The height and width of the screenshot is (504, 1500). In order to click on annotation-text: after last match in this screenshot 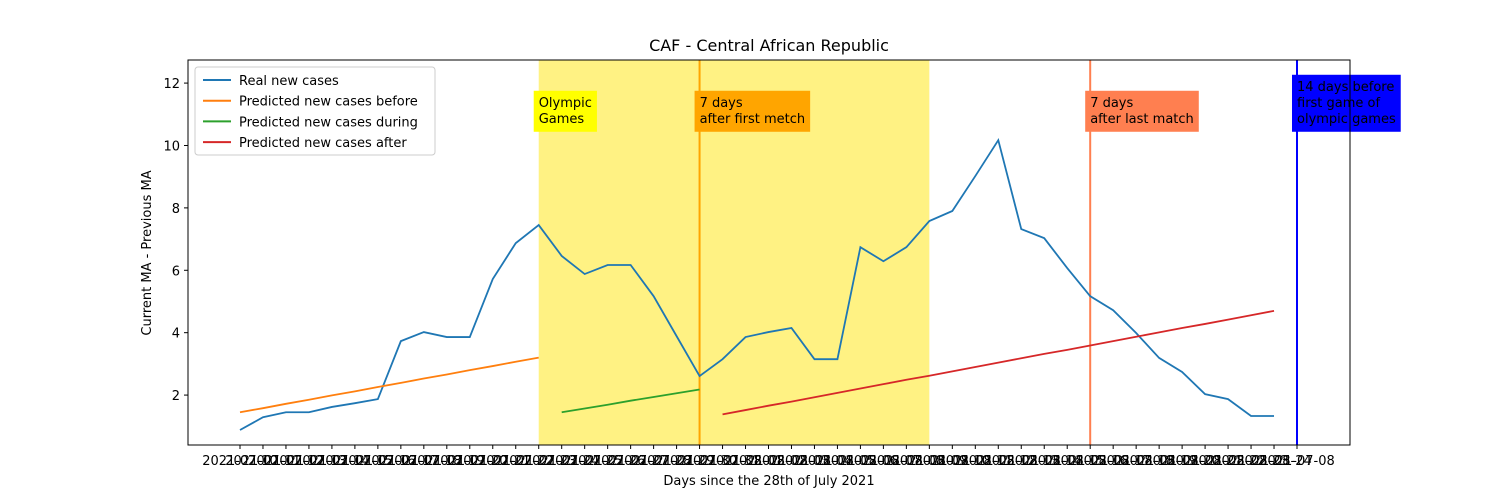, I will do `click(1142, 119)`.